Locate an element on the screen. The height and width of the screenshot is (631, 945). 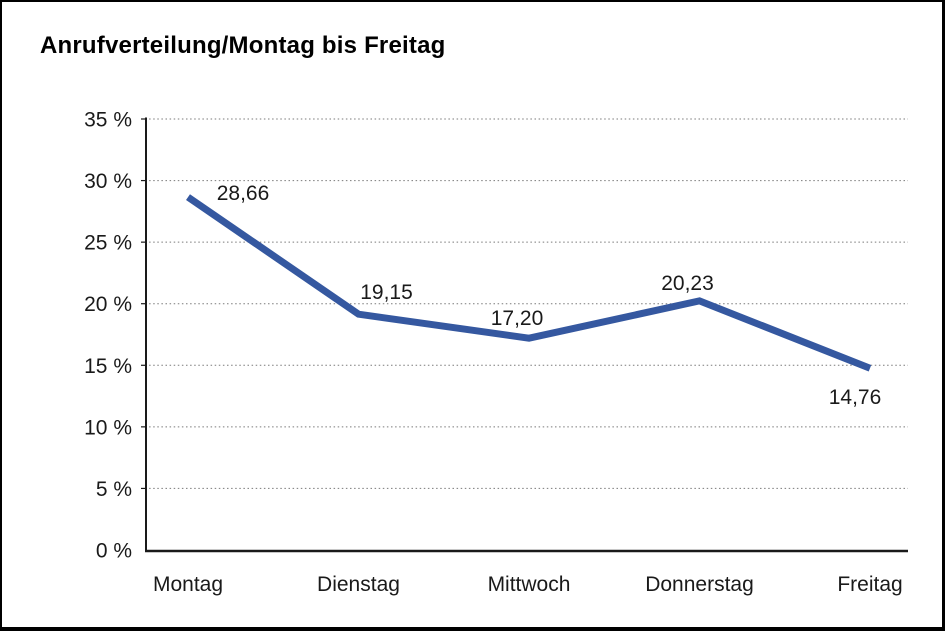
x-tick-label: Montag is located at coordinates (188, 584).